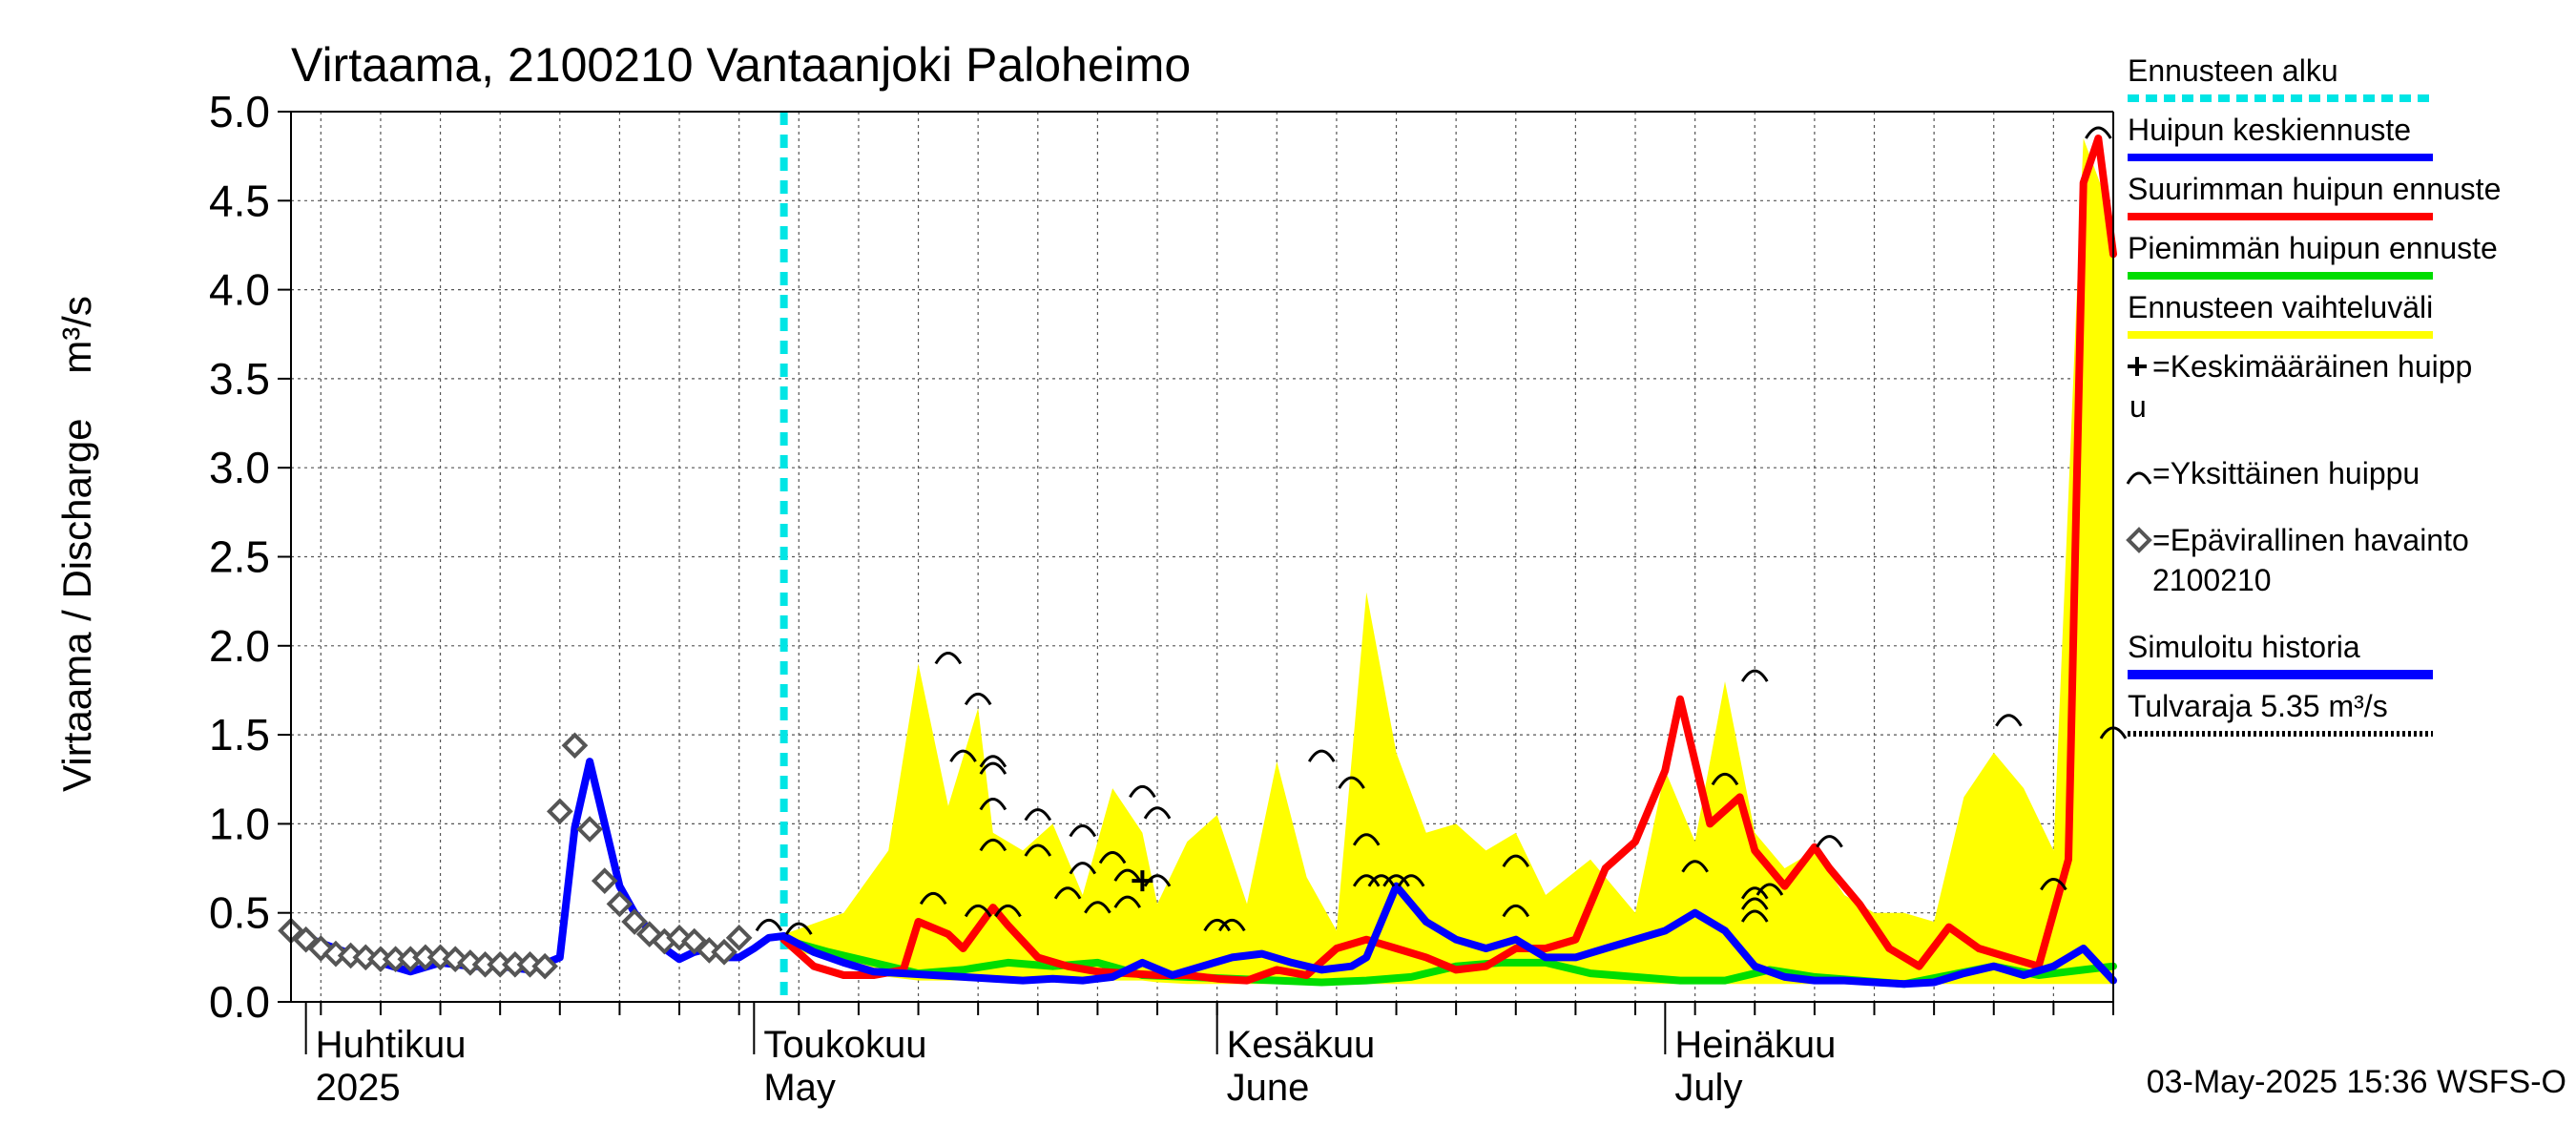 Image resolution: width=2576 pixels, height=1145 pixels. I want to click on month-label: Toukokuu, so click(844, 1045).